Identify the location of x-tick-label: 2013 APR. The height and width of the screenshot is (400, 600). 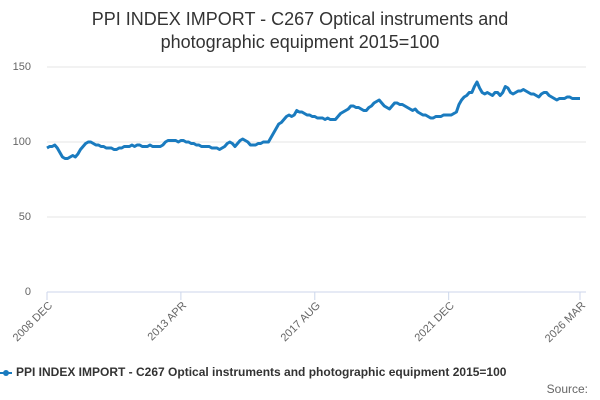
(168, 322).